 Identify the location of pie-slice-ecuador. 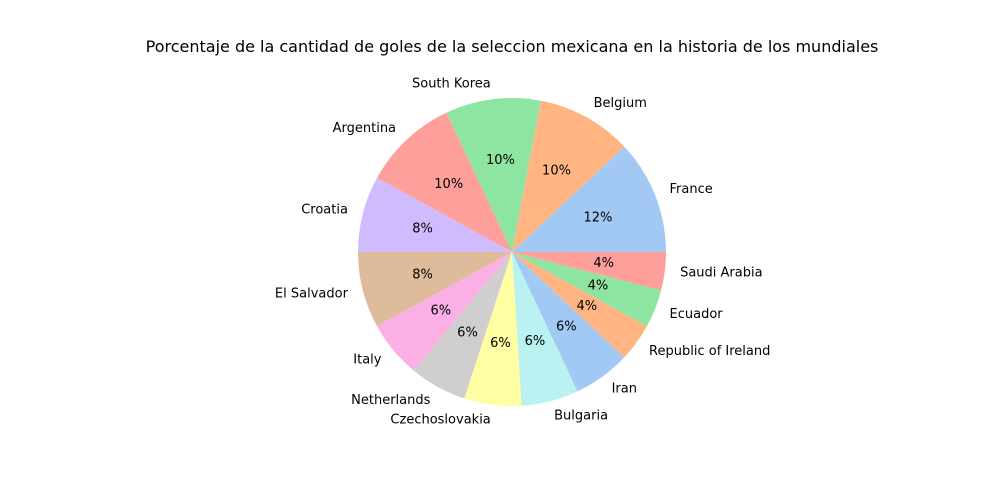
(587, 289).